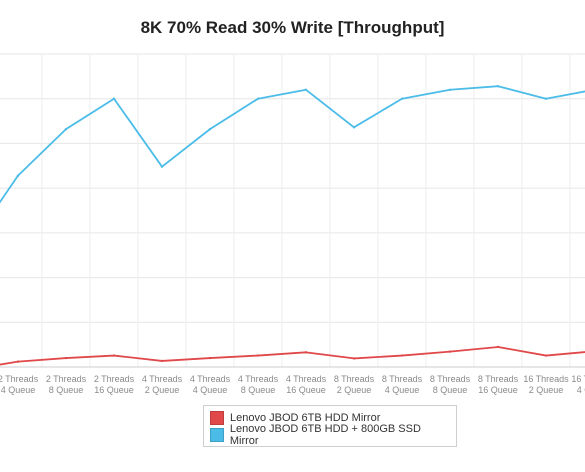 The width and height of the screenshot is (585, 472). I want to click on x-tick-label-4: 4 Threads 4 Queue, so click(210, 384).